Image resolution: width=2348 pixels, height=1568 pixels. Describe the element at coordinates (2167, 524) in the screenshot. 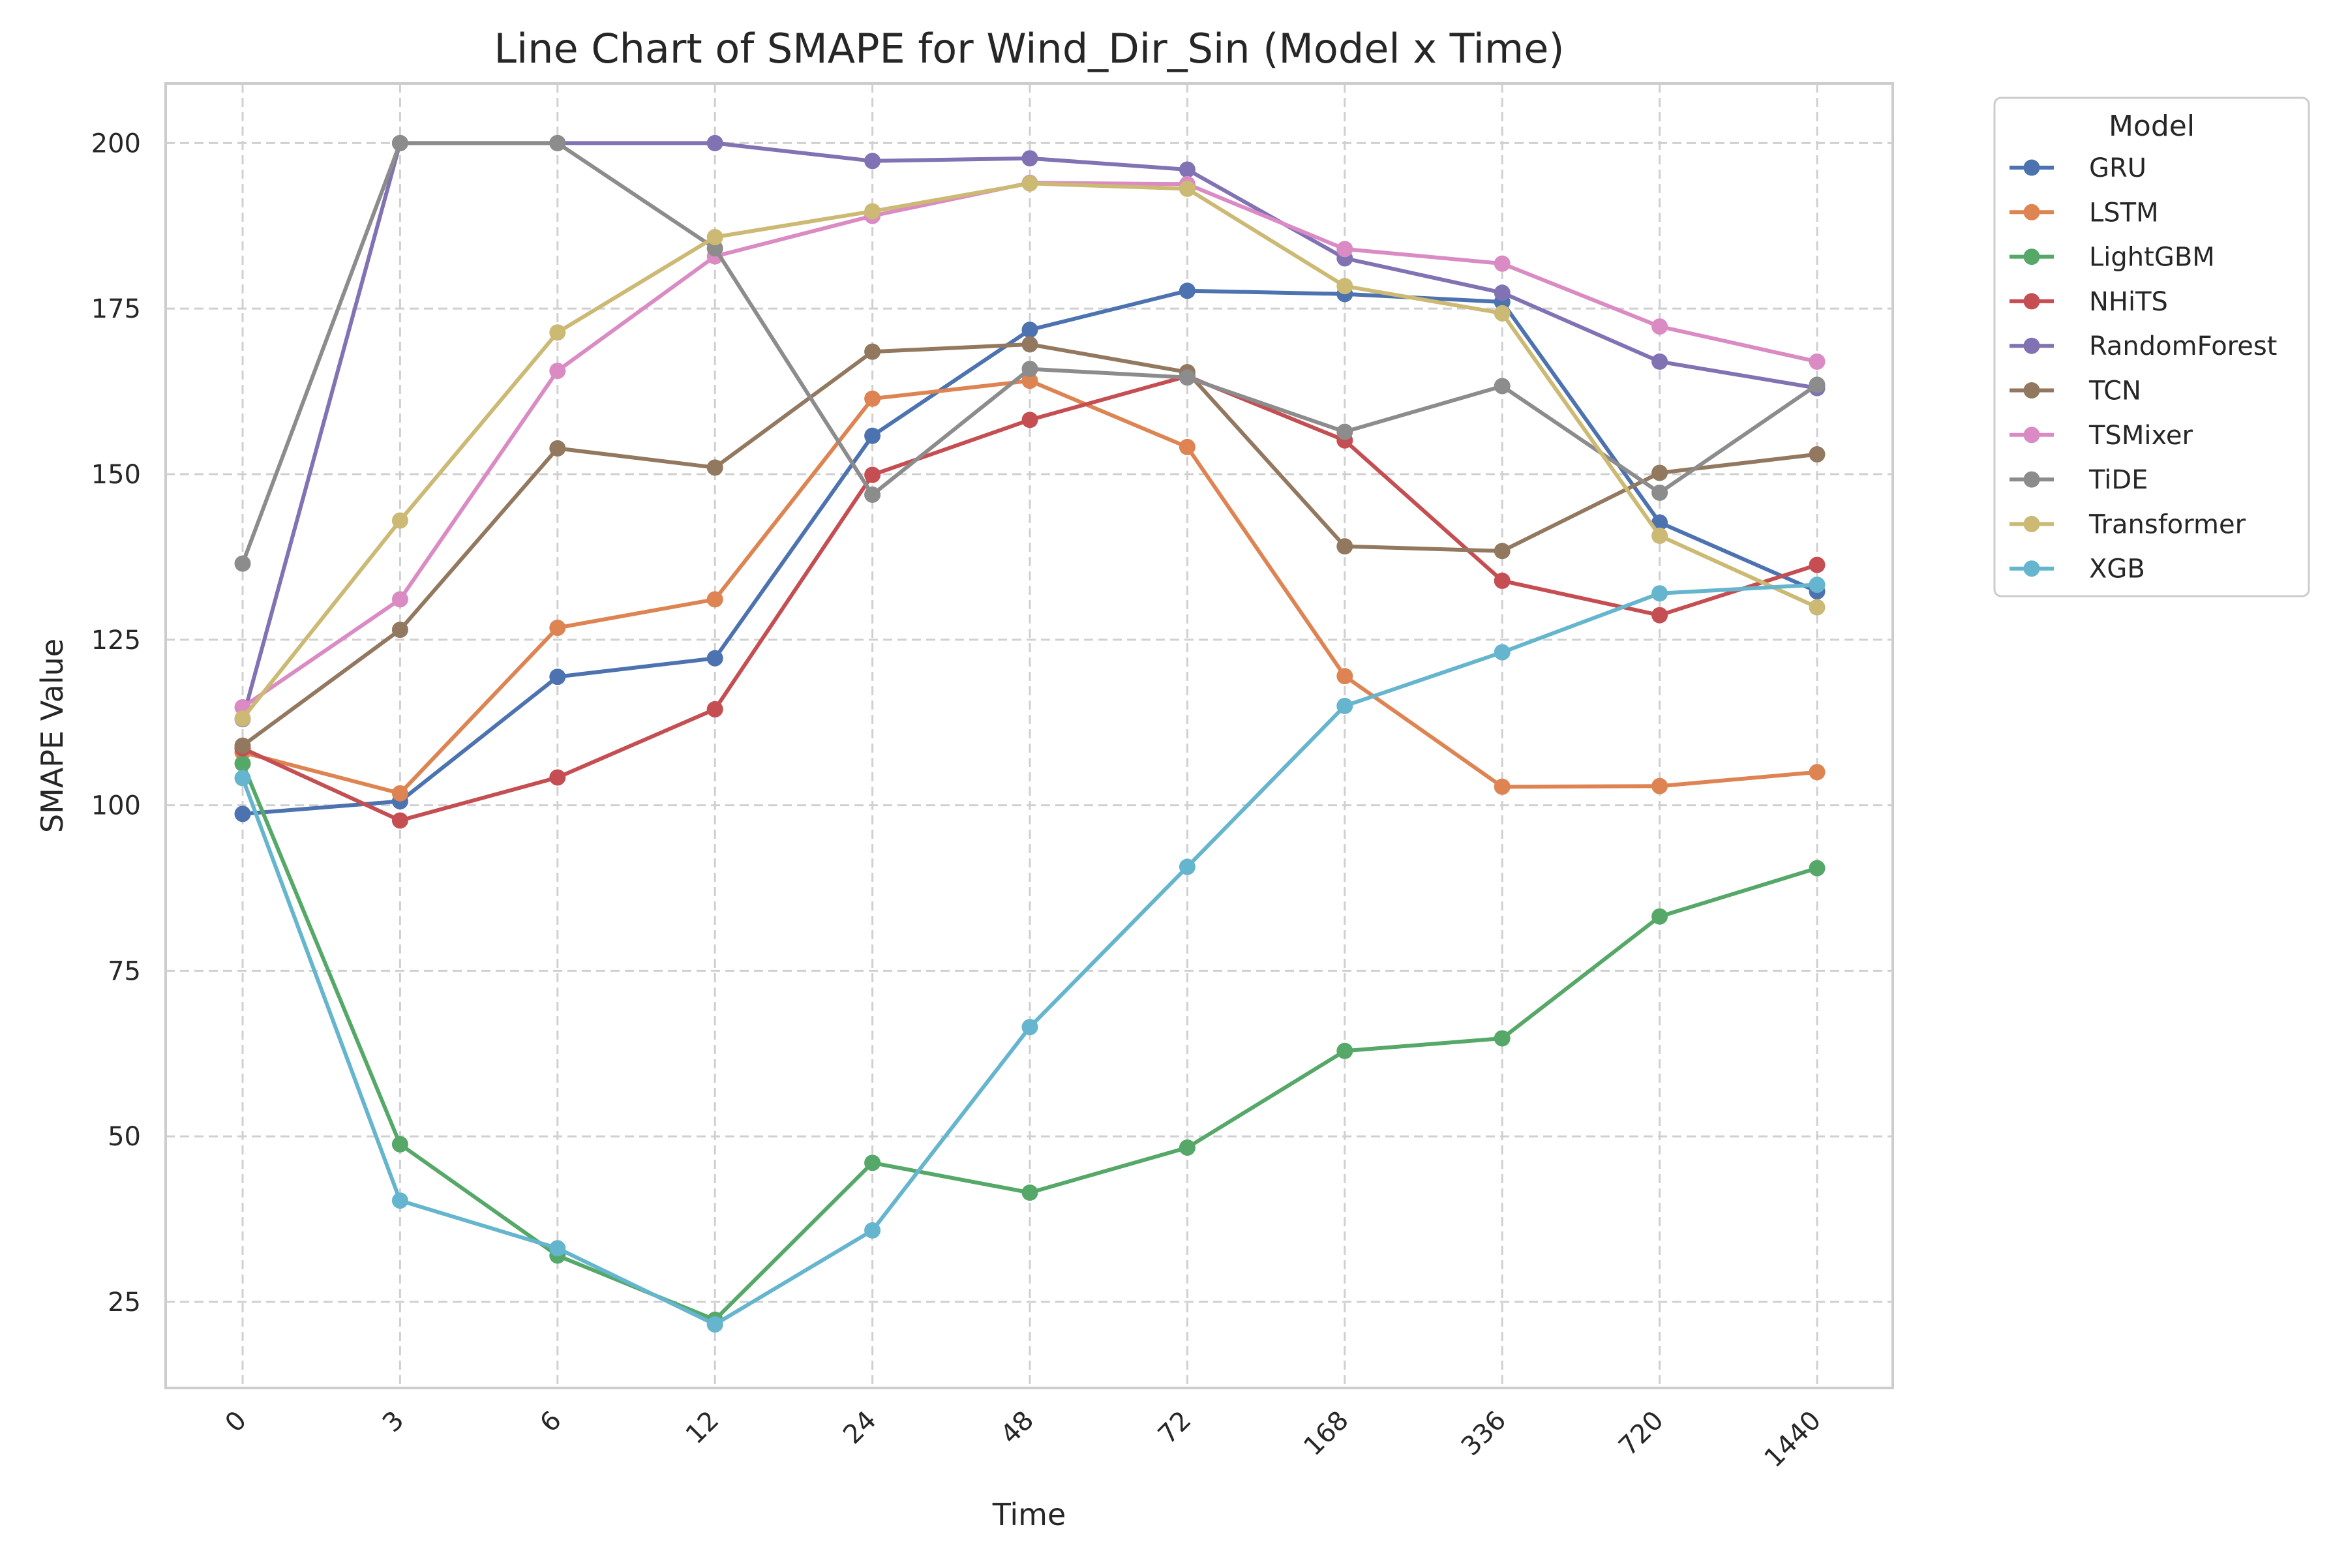

I see `legend-label: Transformer` at that location.